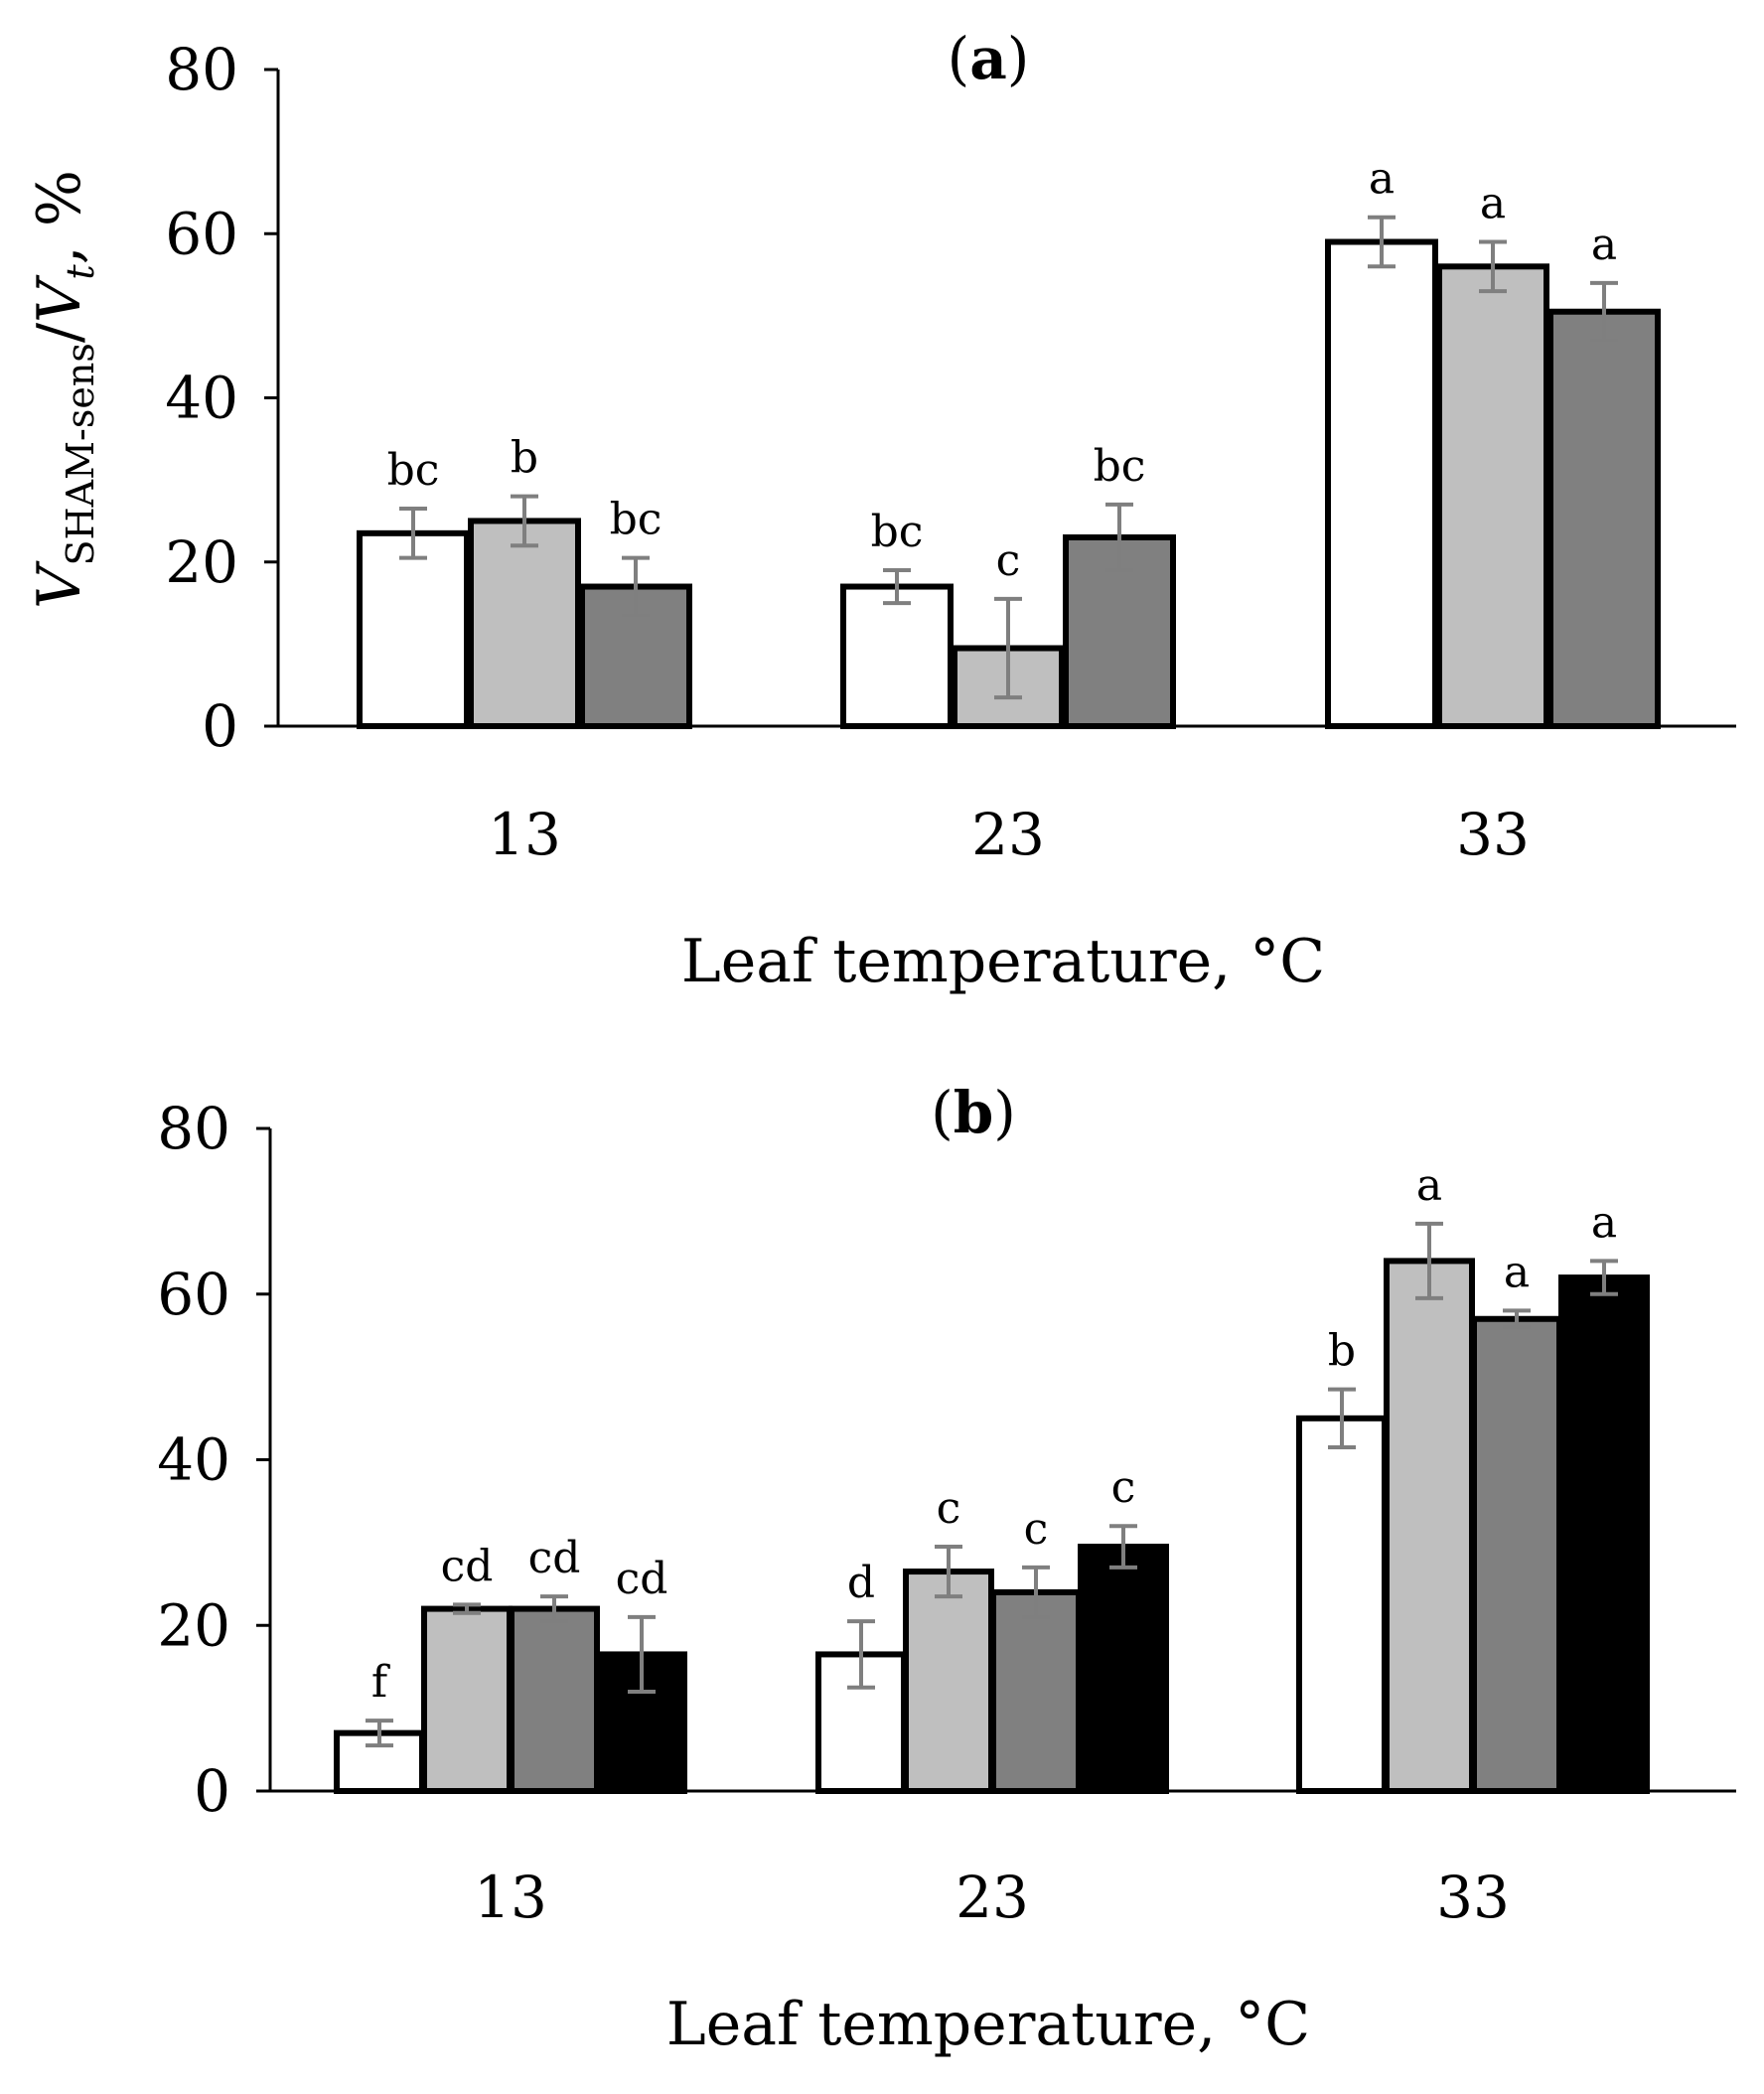  Describe the element at coordinates (193, 1128) in the screenshot. I see `panel-b-y-tick-label: 80` at that location.